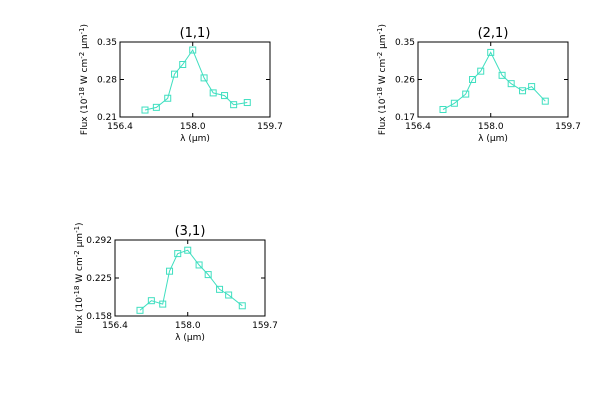 The width and height of the screenshot is (600, 400). I want to click on y-tick-label: 0.225, so click(99, 279).